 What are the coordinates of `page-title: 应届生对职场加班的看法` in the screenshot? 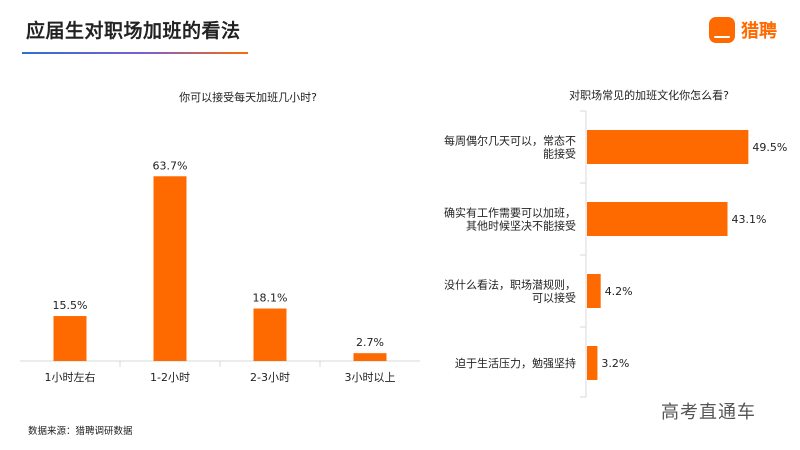 It's located at (133, 31).